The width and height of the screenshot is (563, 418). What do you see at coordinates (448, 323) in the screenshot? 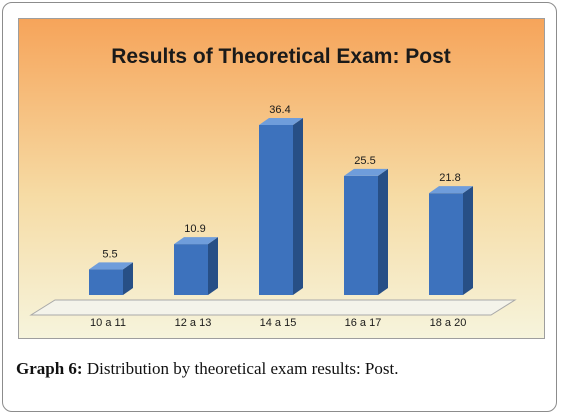
I see `x-tick-label: 18 a 20` at bounding box center [448, 323].